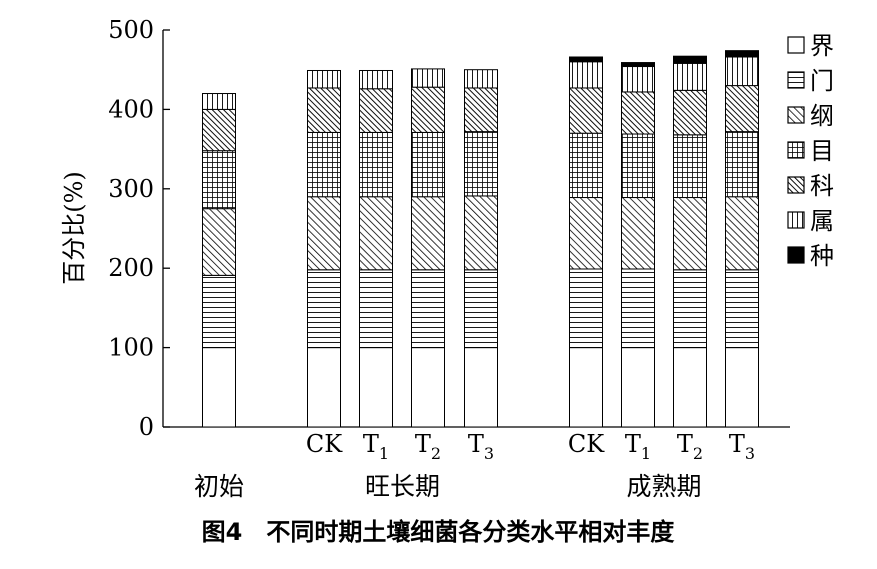 The image size is (877, 569). Describe the element at coordinates (74, 228) in the screenshot. I see `y-axis-label: 百分比(%)` at that location.